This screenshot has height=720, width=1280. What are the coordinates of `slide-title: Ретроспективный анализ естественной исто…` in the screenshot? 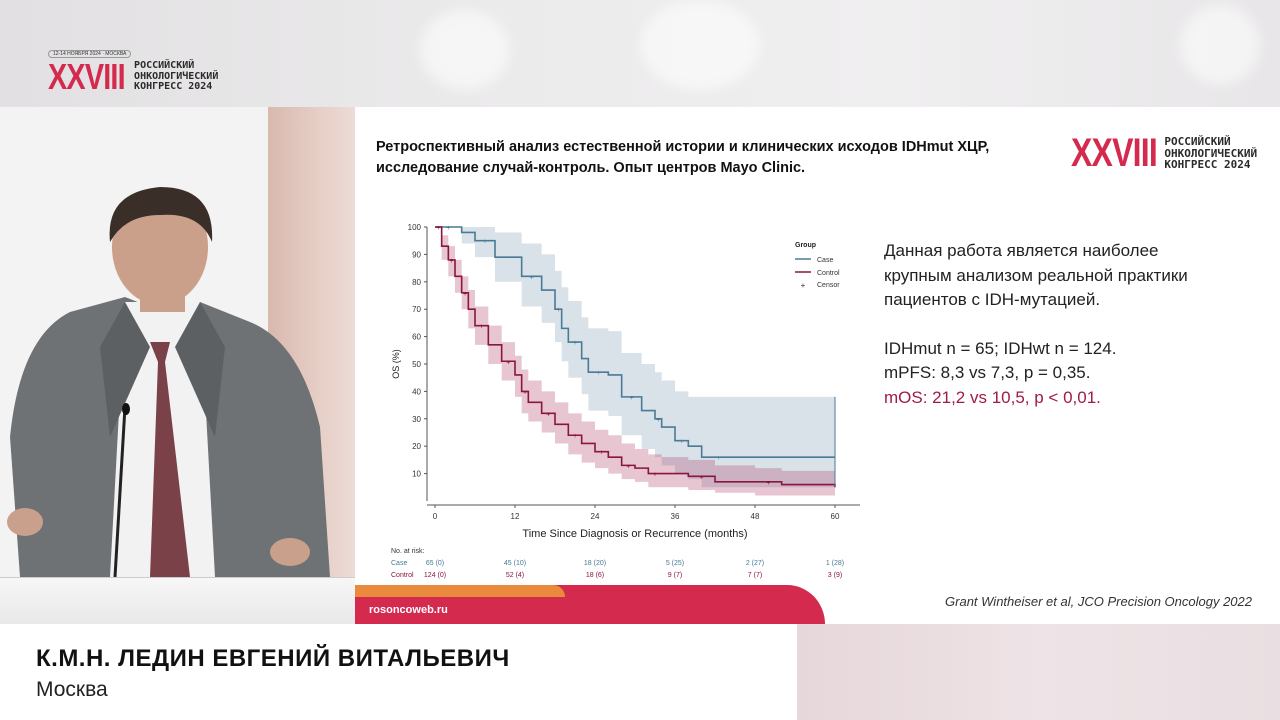 It's located at (706, 158).